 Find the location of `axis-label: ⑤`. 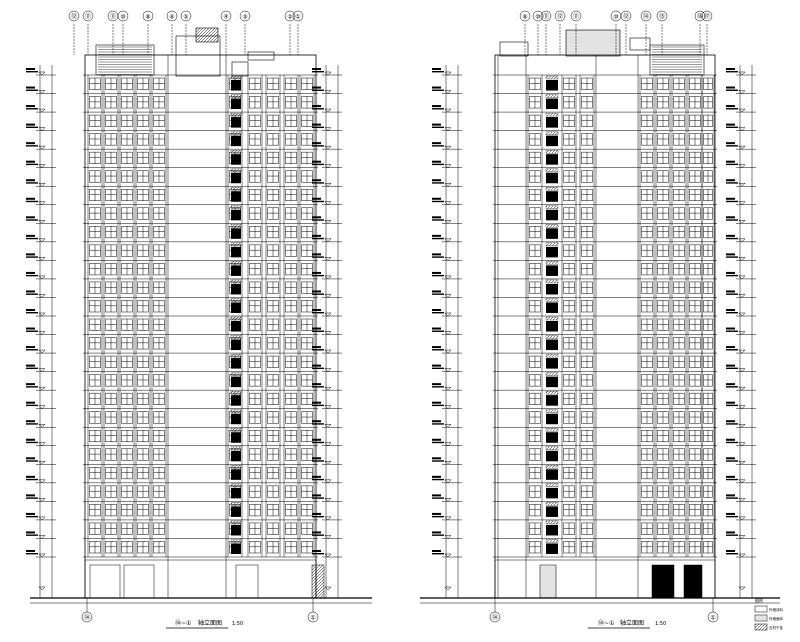

axis-label: ⑤ is located at coordinates (185, 17).